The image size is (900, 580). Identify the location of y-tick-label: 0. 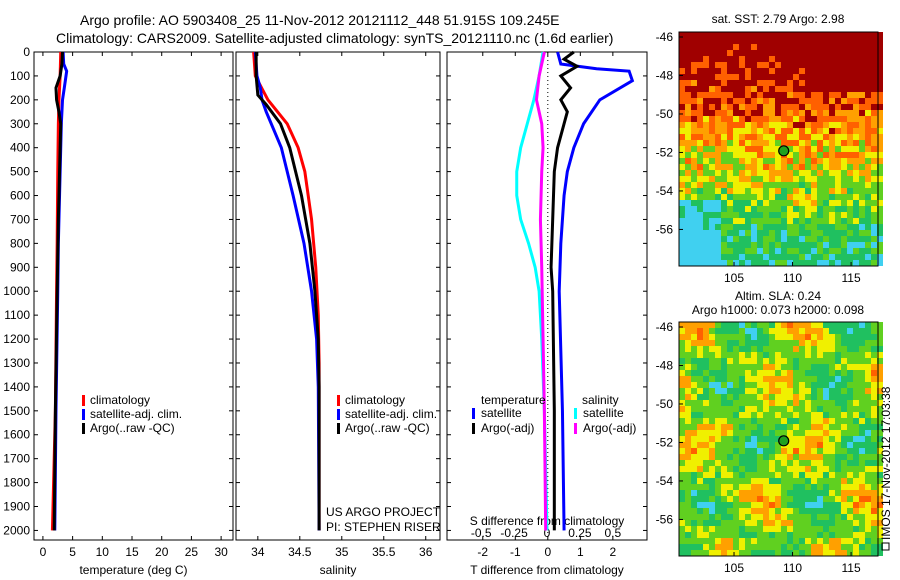
(26, 52).